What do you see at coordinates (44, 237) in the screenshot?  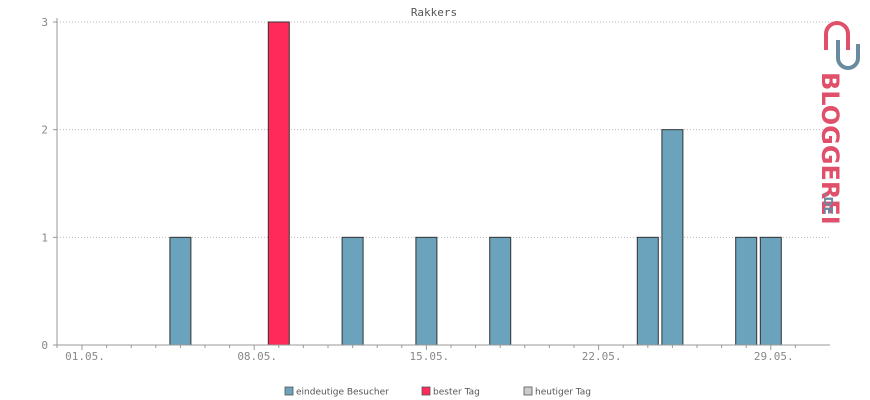 I see `y-tick-label: 1` at bounding box center [44, 237].